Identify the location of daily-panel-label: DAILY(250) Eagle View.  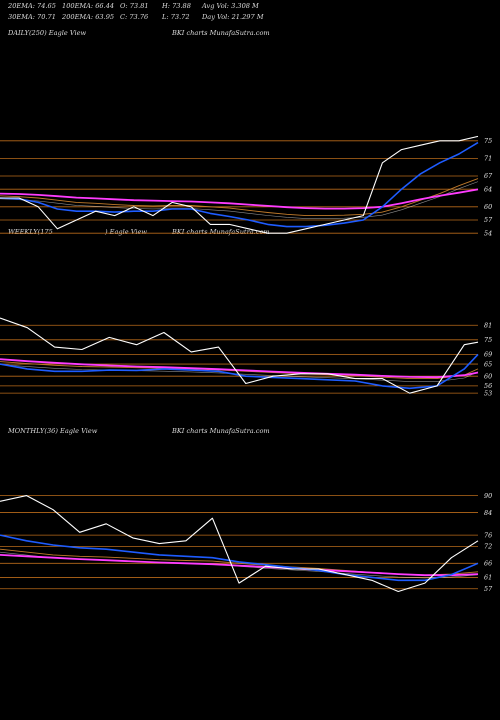
(47, 33).